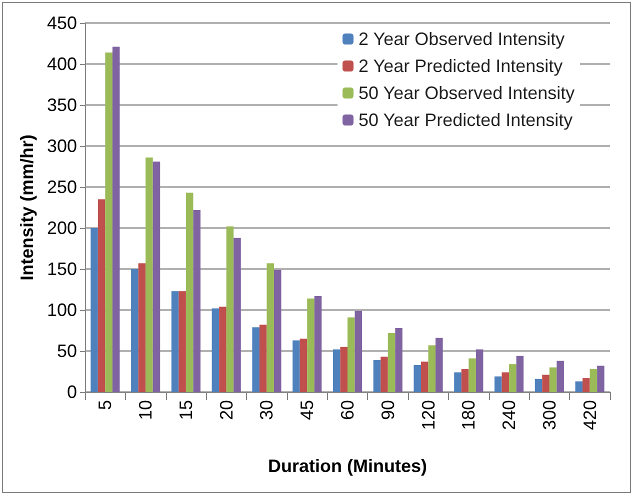 Image resolution: width=635 pixels, height=497 pixels. Describe the element at coordinates (71, 392) in the screenshot. I see `y-tick-label: 0` at that location.